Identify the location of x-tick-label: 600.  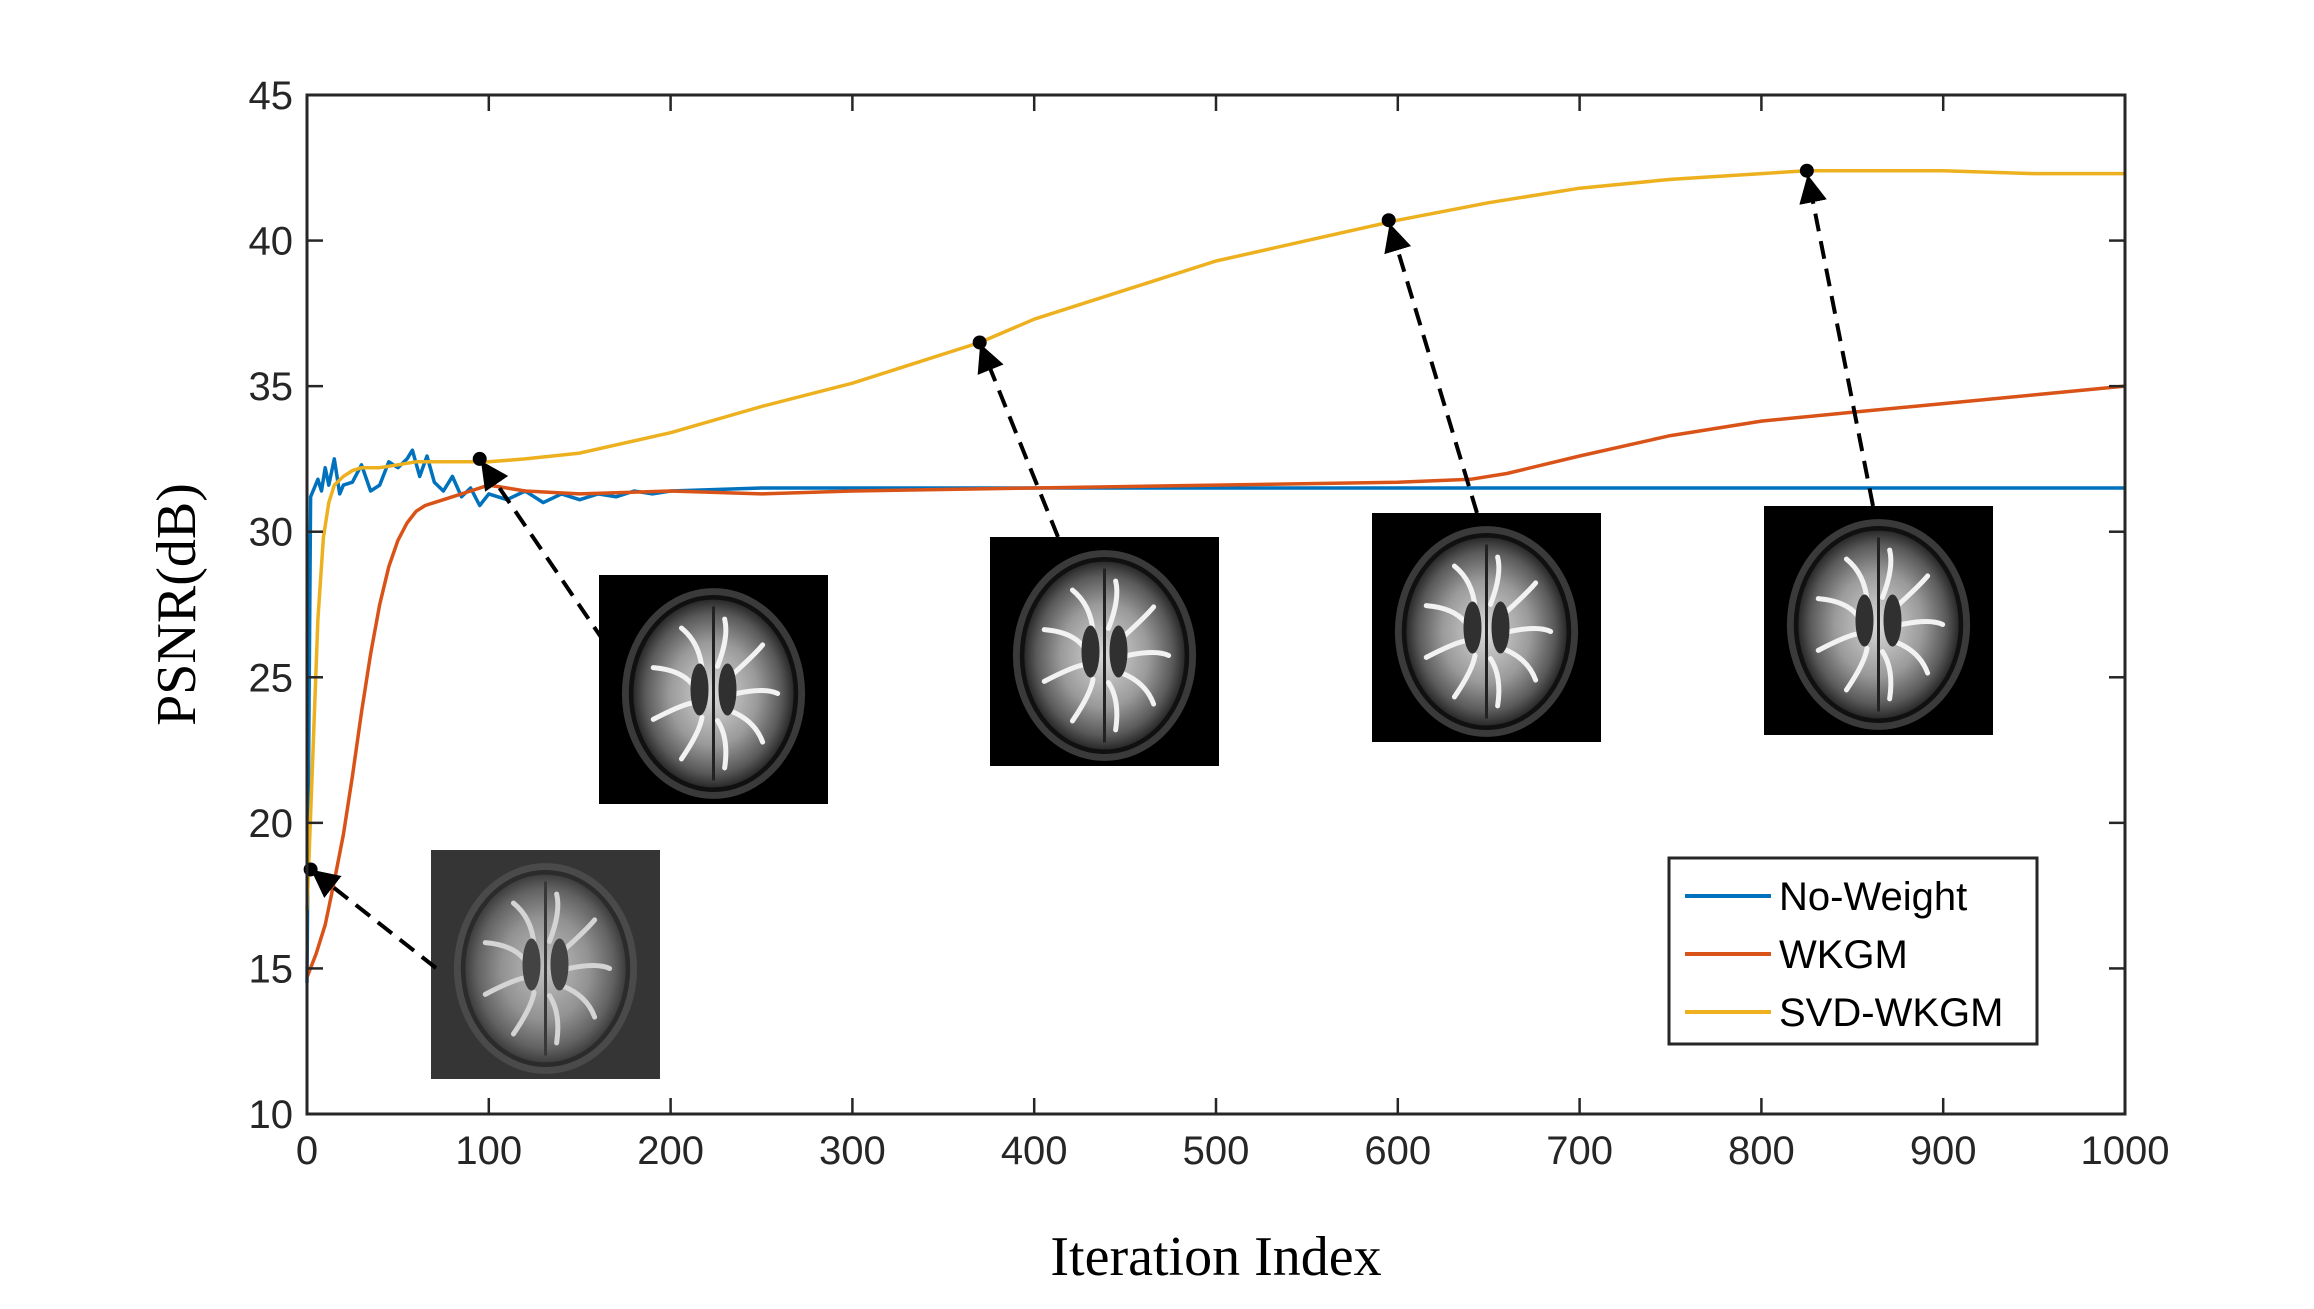
(1397, 1151).